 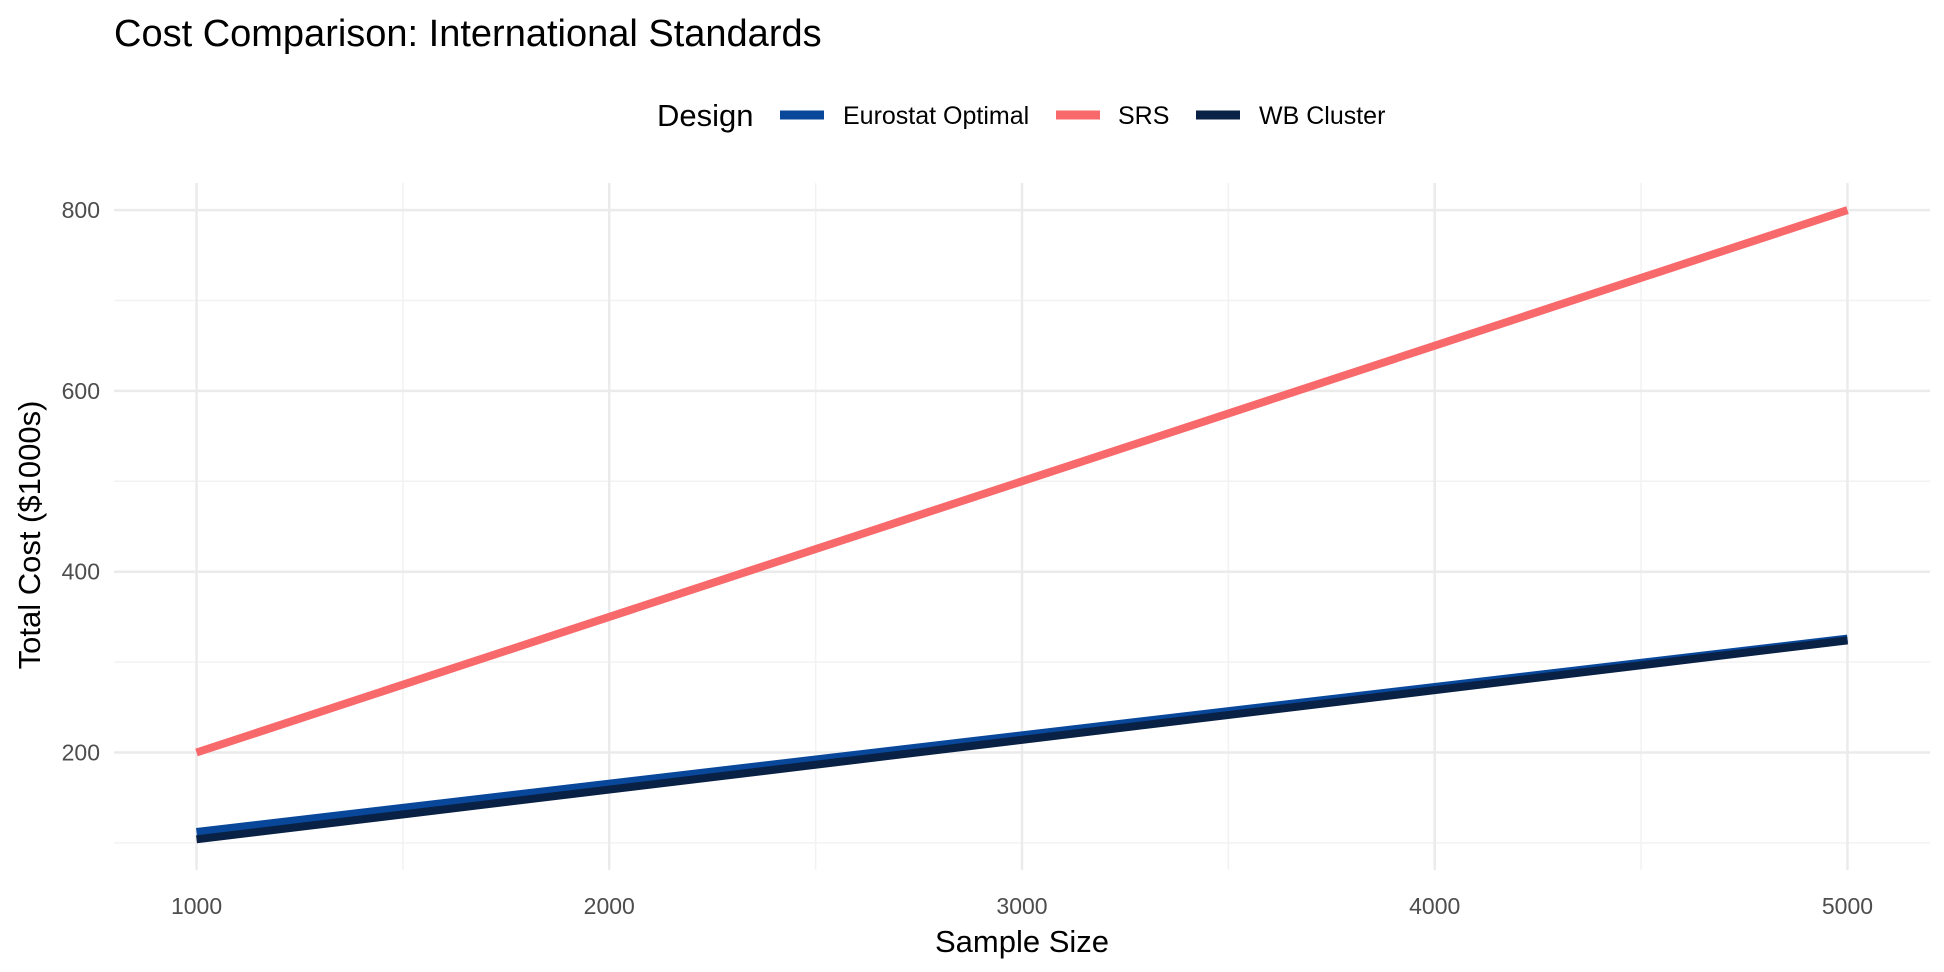 What do you see at coordinates (1434, 906) in the screenshot?
I see `x-tick-label: 4000` at bounding box center [1434, 906].